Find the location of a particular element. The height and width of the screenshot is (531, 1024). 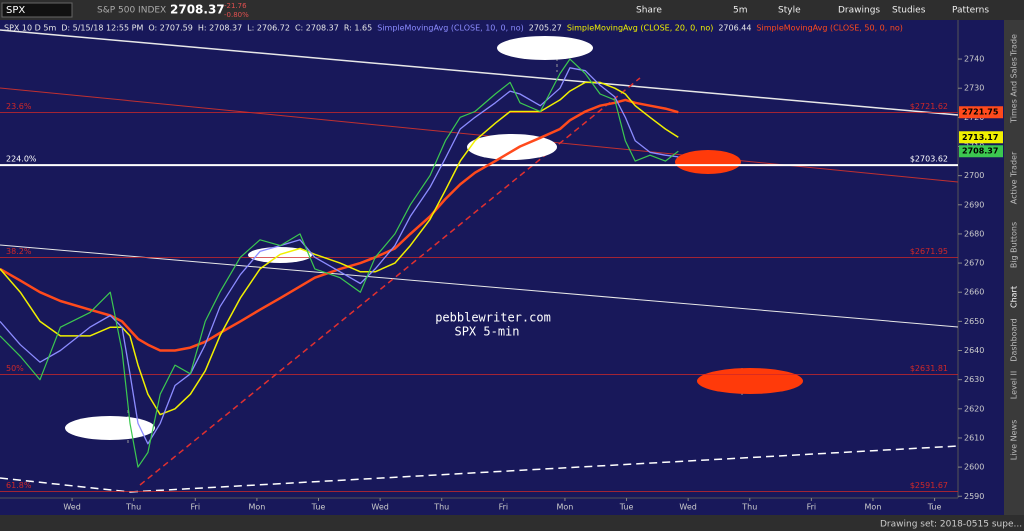

sidebar-tab: Live News is located at coordinates (1014, 440).